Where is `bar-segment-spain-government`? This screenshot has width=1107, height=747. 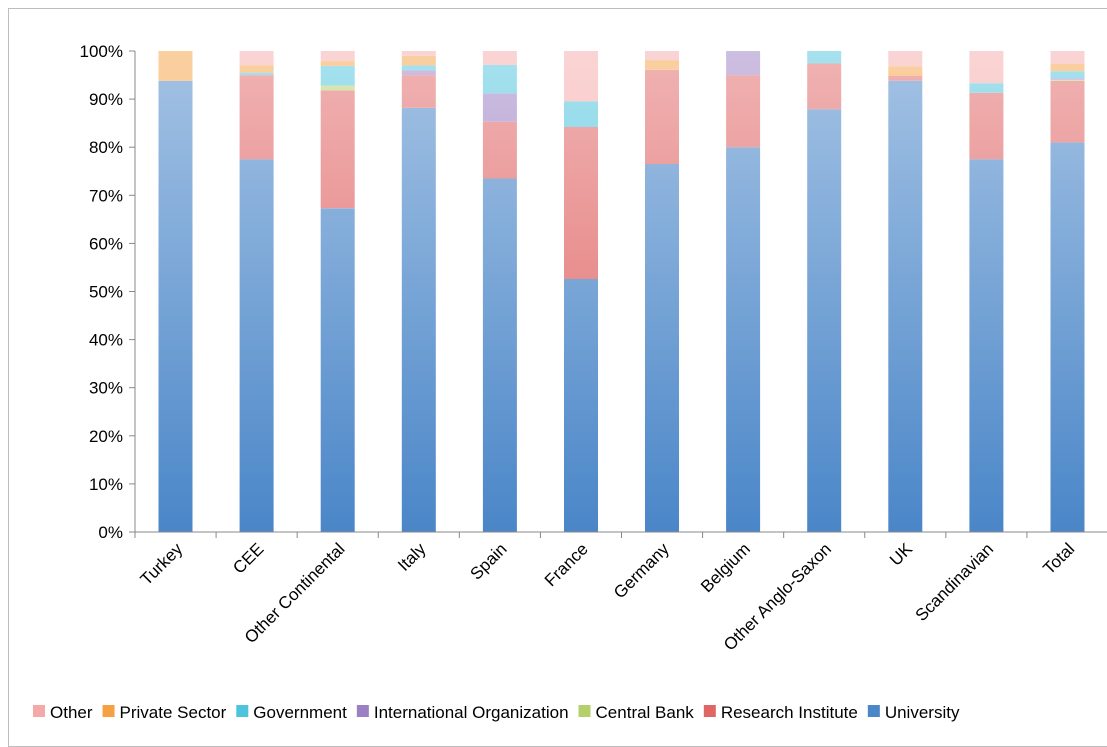 bar-segment-spain-government is located at coordinates (499, 79).